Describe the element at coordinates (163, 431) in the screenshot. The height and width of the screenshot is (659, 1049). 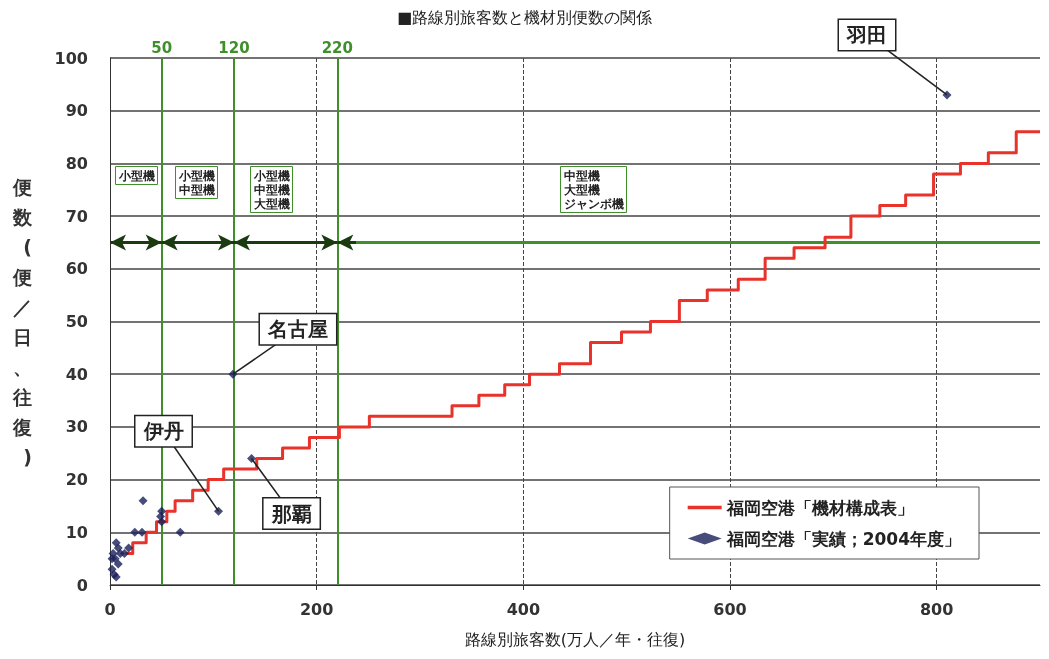
I see `annotation: 伊丹` at that location.